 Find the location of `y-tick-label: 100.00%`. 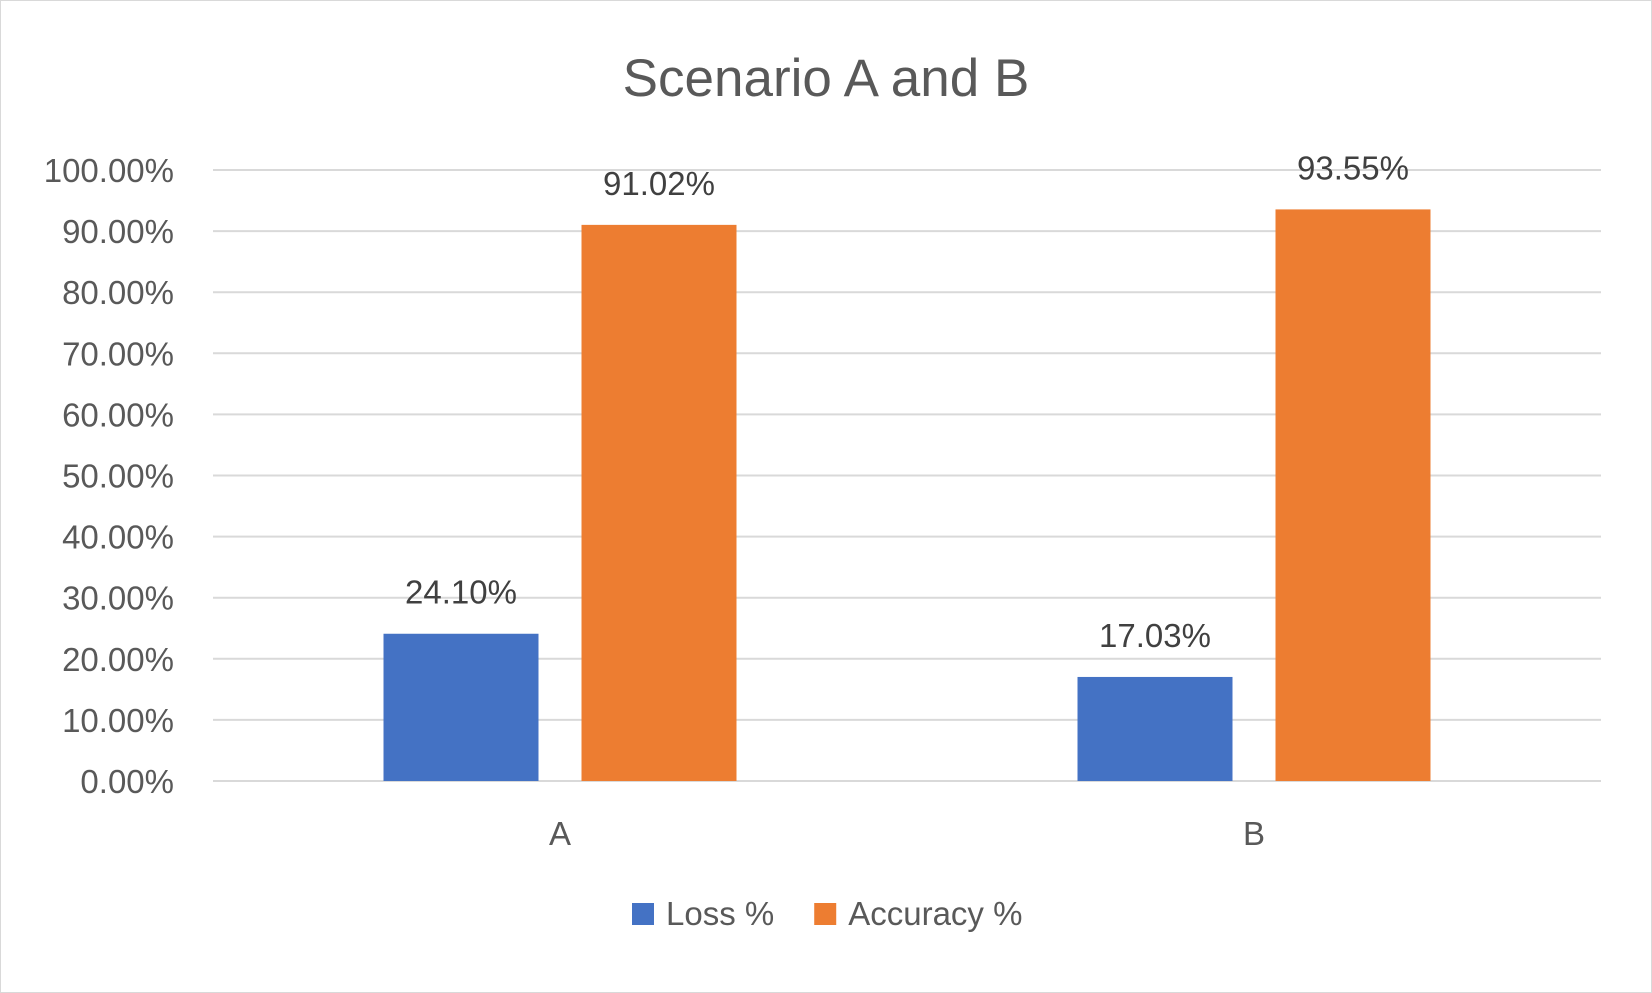

y-tick-label: 100.00% is located at coordinates (109, 170).